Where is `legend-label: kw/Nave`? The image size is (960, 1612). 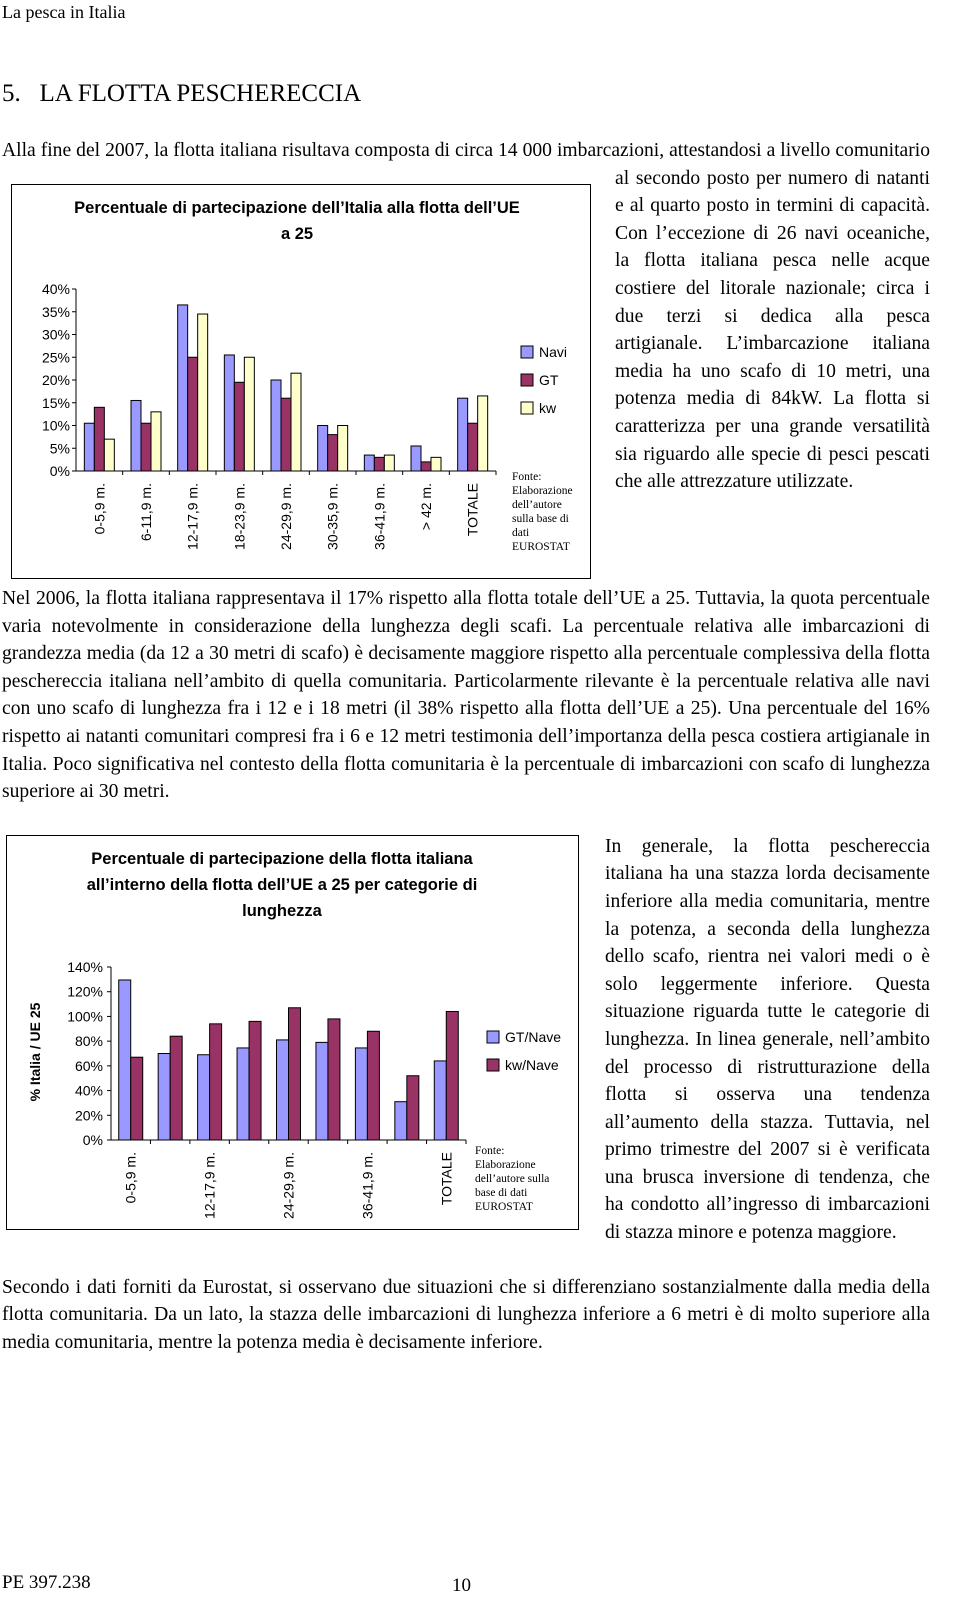 legend-label: kw/Nave is located at coordinates (532, 1065).